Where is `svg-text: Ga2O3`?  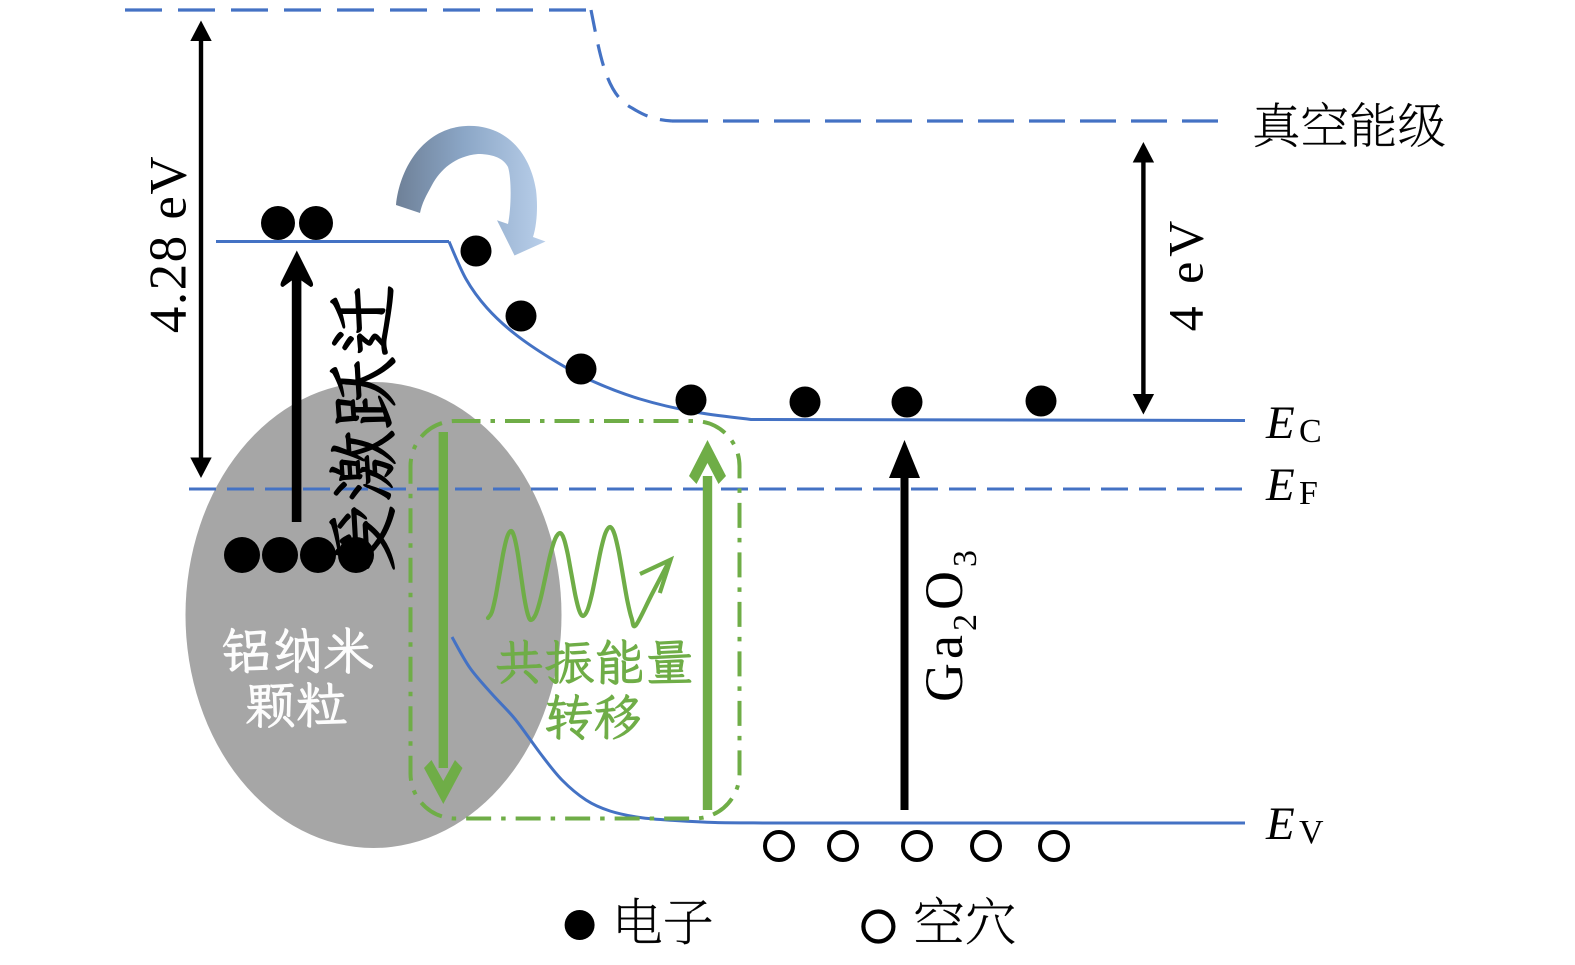 svg-text: Ga2O3 is located at coordinates (949, 624).